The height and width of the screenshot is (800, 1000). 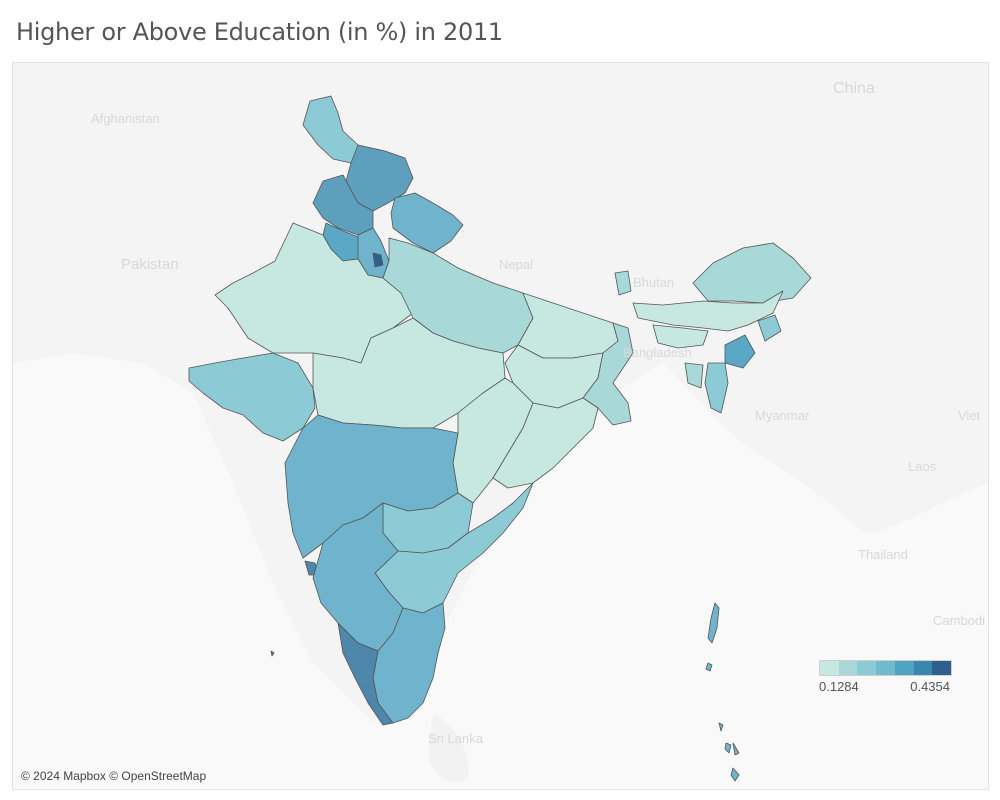 What do you see at coordinates (657, 352) in the screenshot?
I see `label-bangladesh: Bangladesh` at bounding box center [657, 352].